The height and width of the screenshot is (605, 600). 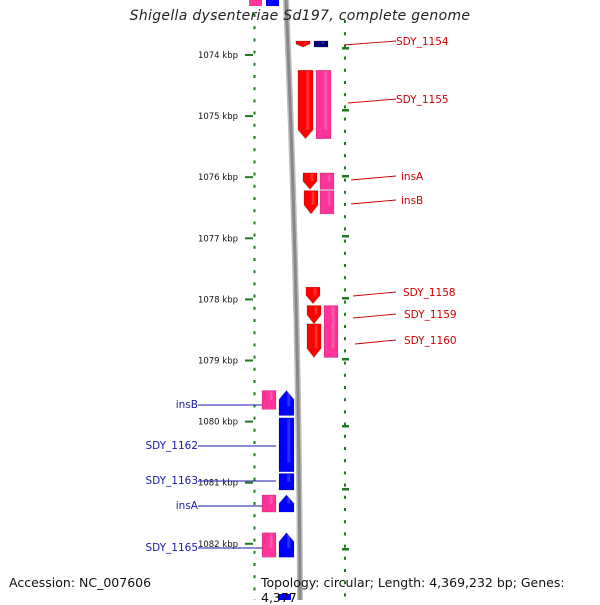 I want to click on gene-label: SDY_1158, so click(x=429, y=293).